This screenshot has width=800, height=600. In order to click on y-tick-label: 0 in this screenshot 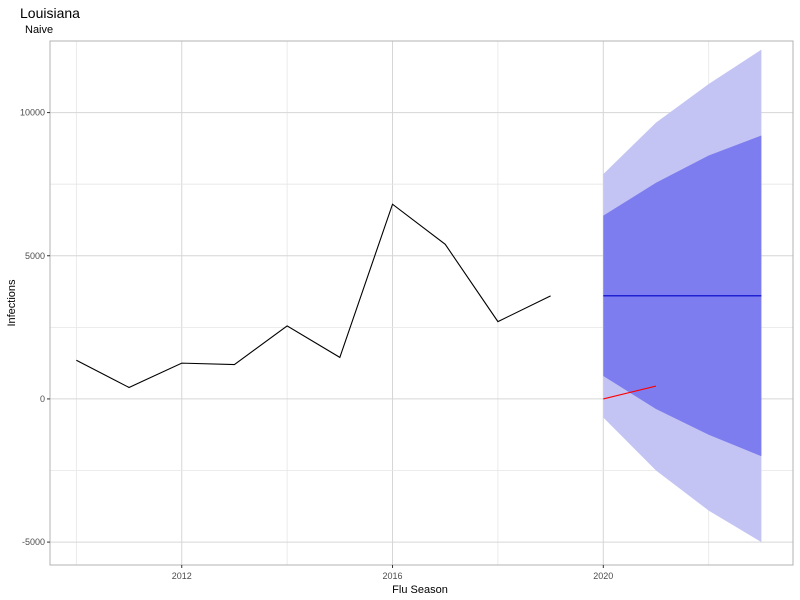, I will do `click(42, 399)`.